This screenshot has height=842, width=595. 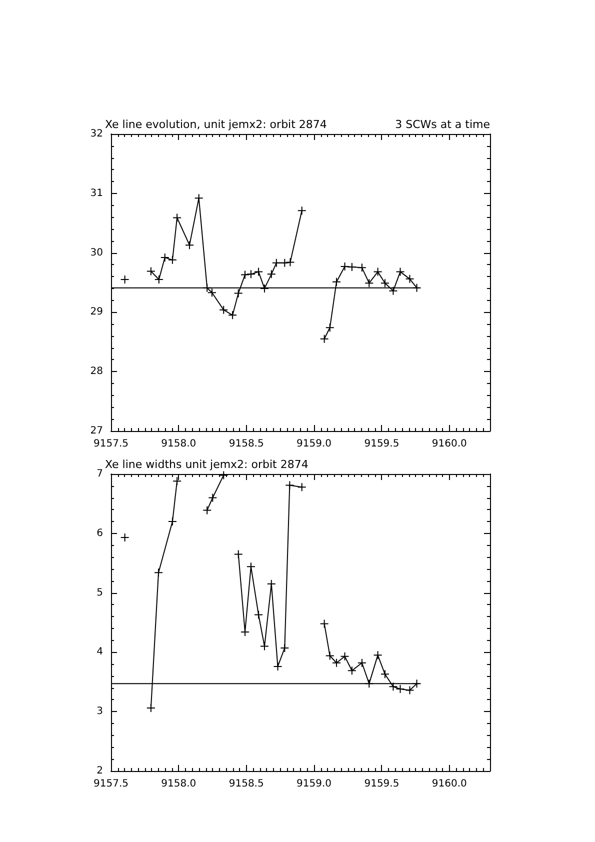 I want to click on y-tick-label: 4, so click(x=99, y=652).